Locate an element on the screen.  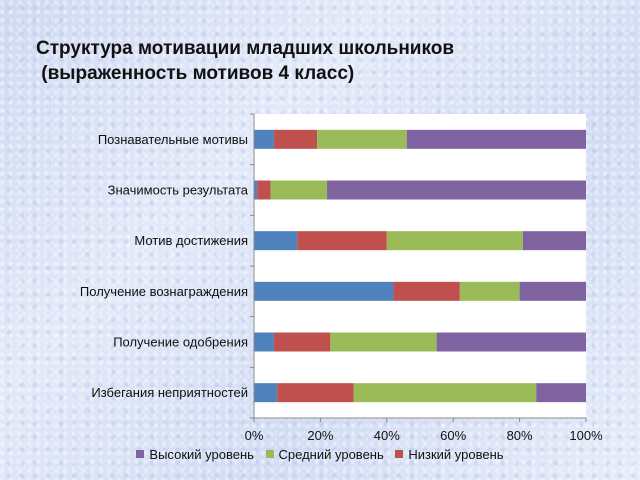
legend-swatch-medium is located at coordinates (269, 454).